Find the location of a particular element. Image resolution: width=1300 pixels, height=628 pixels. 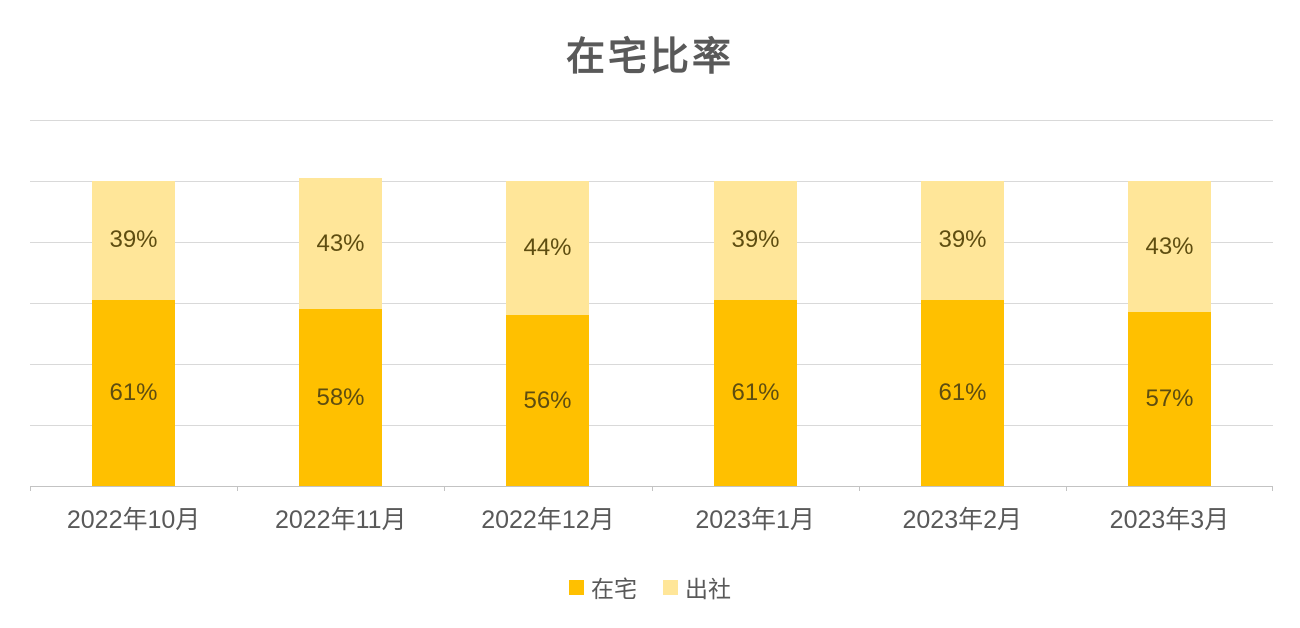

x-axis-category-label: 2023年1月 is located at coordinates (755, 520).